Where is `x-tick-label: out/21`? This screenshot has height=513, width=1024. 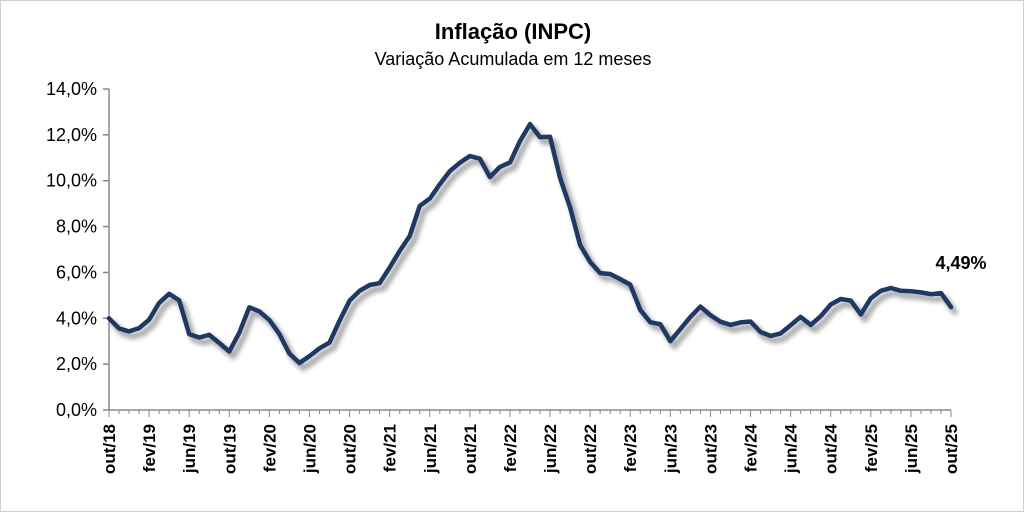 x-tick-label: out/21 is located at coordinates (470, 449).